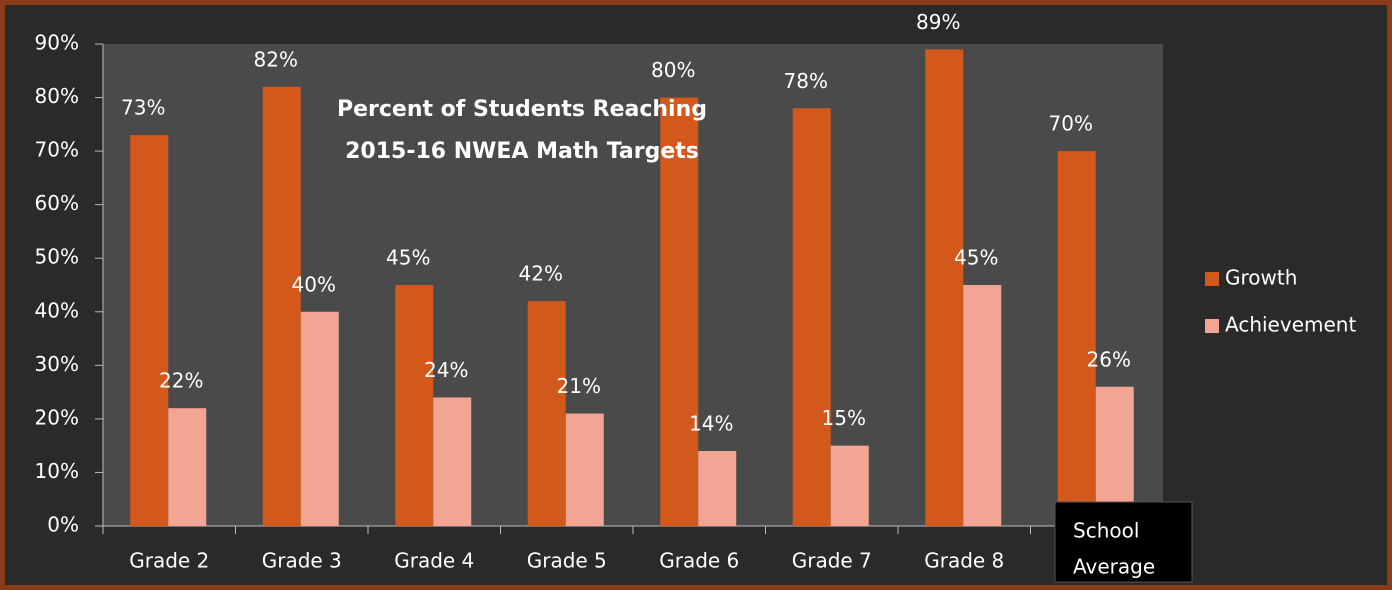 This screenshot has width=1392, height=590. I want to click on value-label: 78%, so click(806, 81).